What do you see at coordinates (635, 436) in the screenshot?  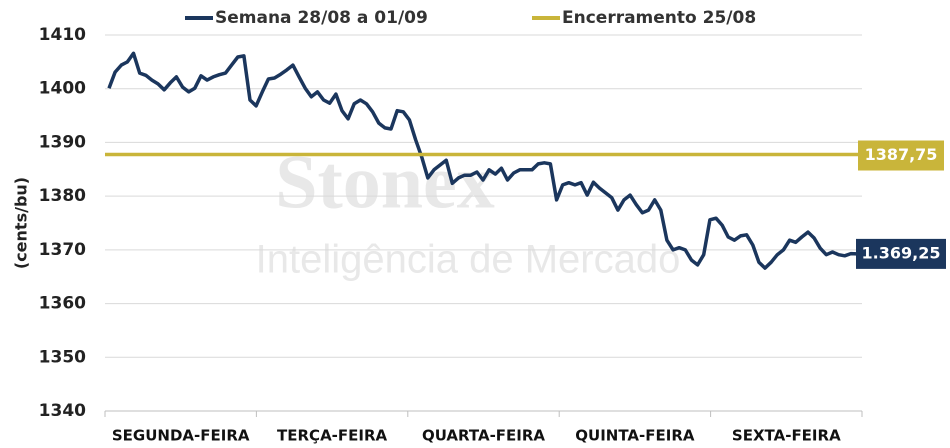 I see `x-tick-label: QUINTA-FEIRA` at bounding box center [635, 436].